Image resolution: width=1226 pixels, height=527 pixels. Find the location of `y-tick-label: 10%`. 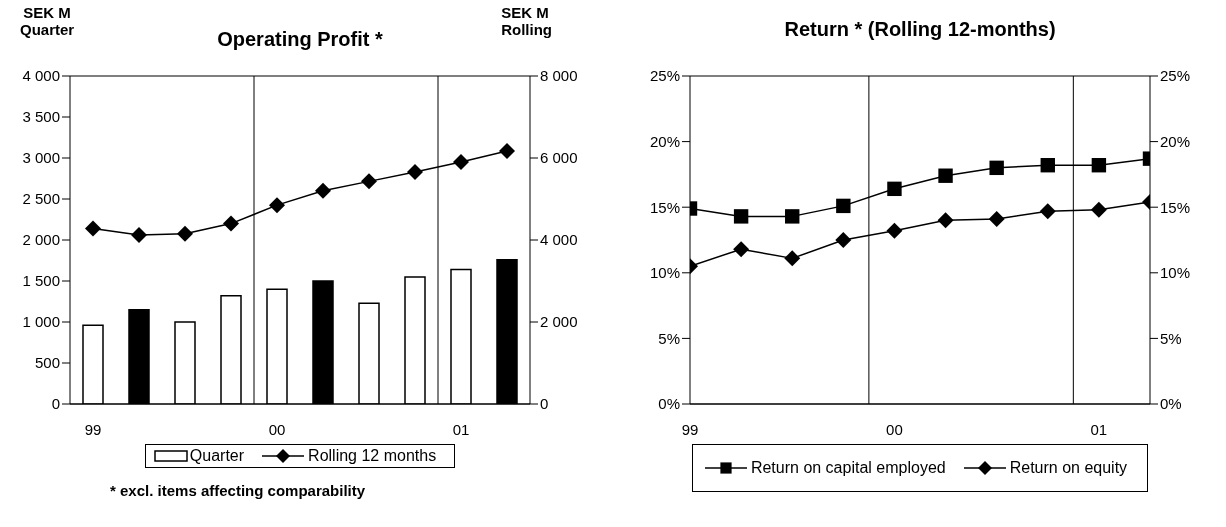

y-tick-label: 10% is located at coordinates (664, 273).